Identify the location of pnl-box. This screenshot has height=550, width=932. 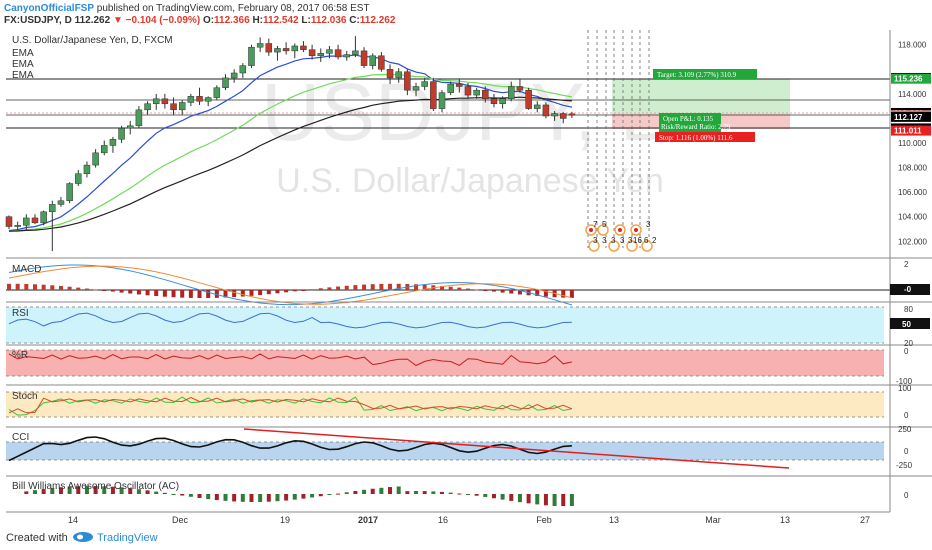
(690, 122).